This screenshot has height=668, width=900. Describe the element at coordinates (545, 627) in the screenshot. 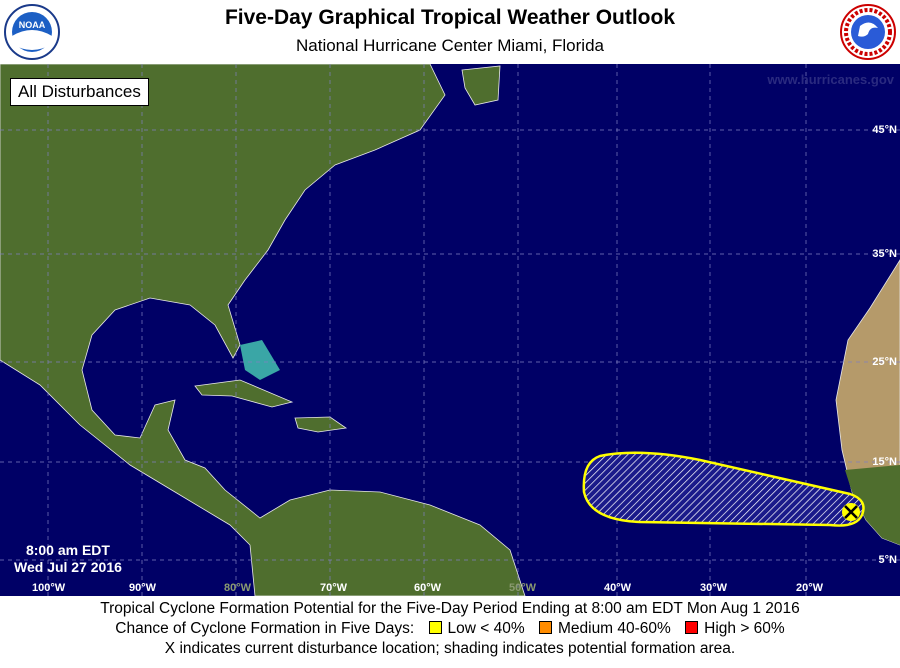

I see `medium-swatch` at that location.